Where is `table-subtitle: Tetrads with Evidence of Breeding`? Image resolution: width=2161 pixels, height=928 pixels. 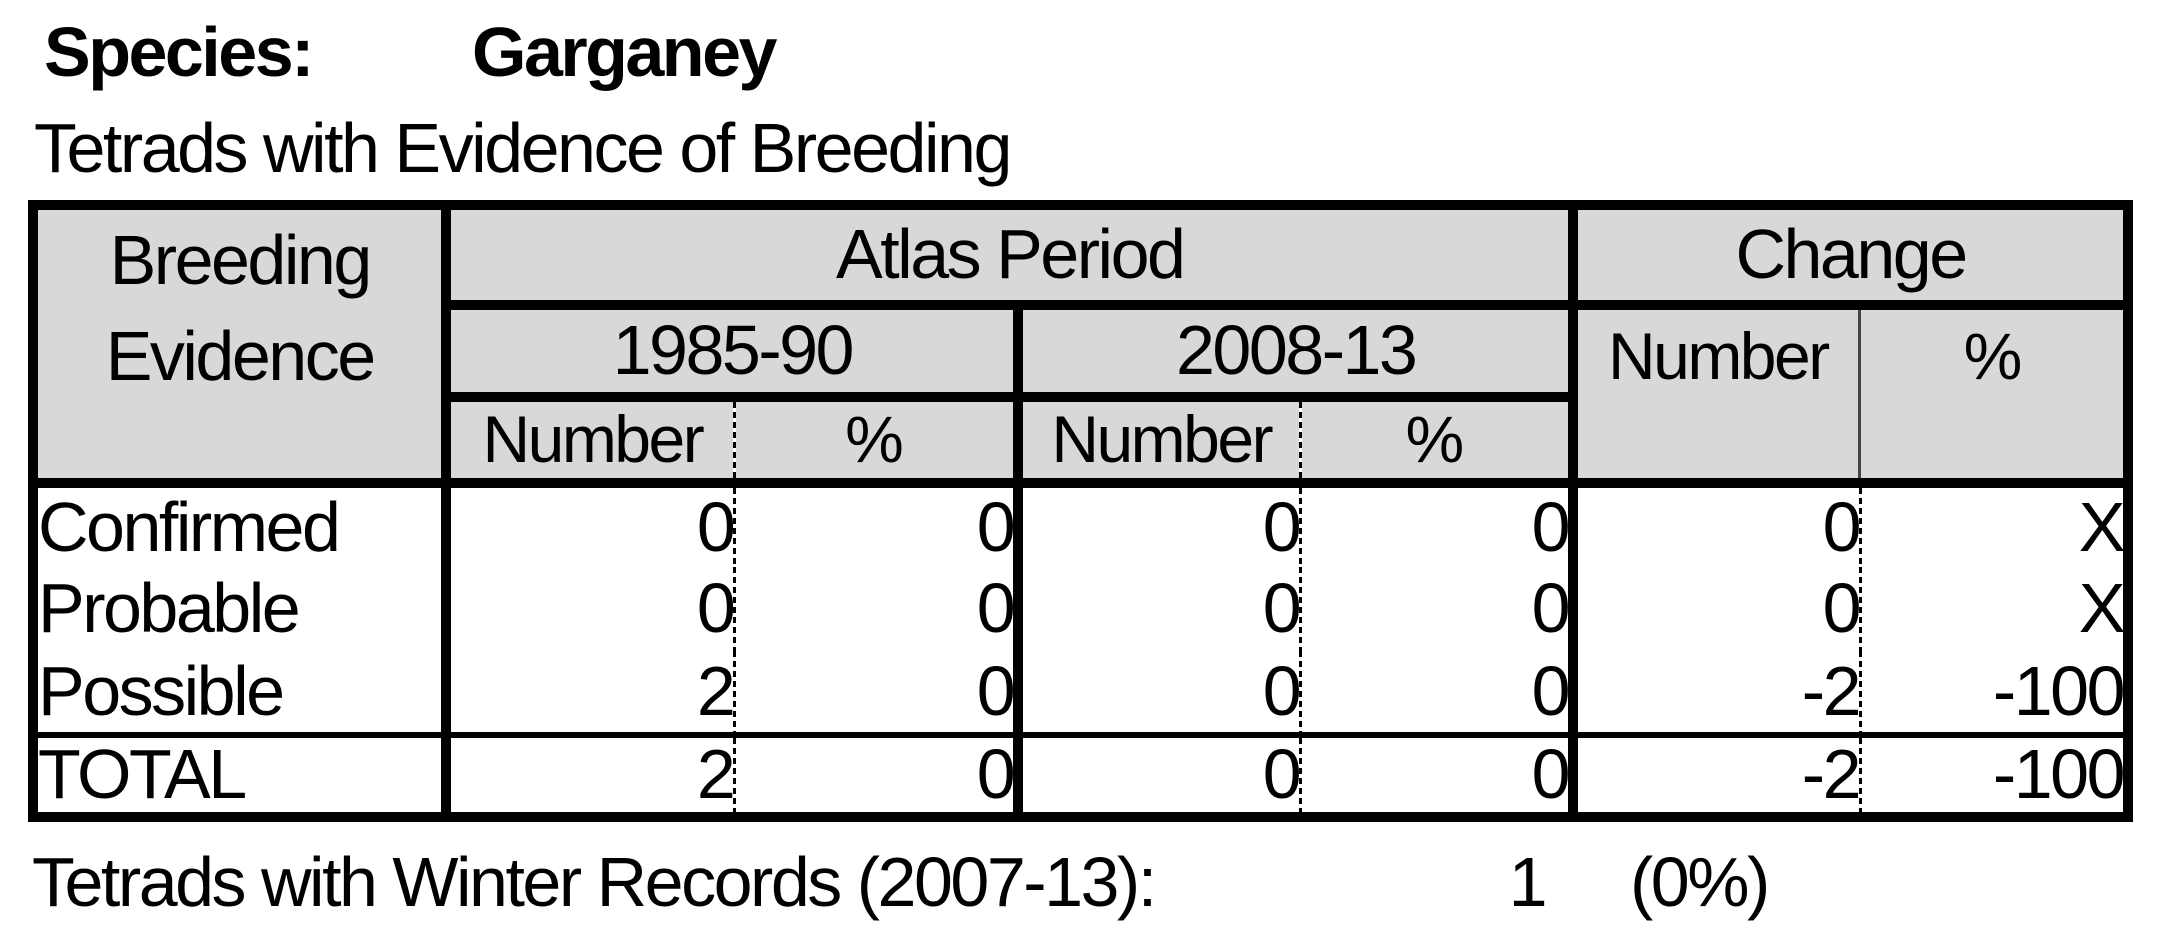
table-subtitle: Tetrads with Evidence of Breeding is located at coordinates (523, 148).